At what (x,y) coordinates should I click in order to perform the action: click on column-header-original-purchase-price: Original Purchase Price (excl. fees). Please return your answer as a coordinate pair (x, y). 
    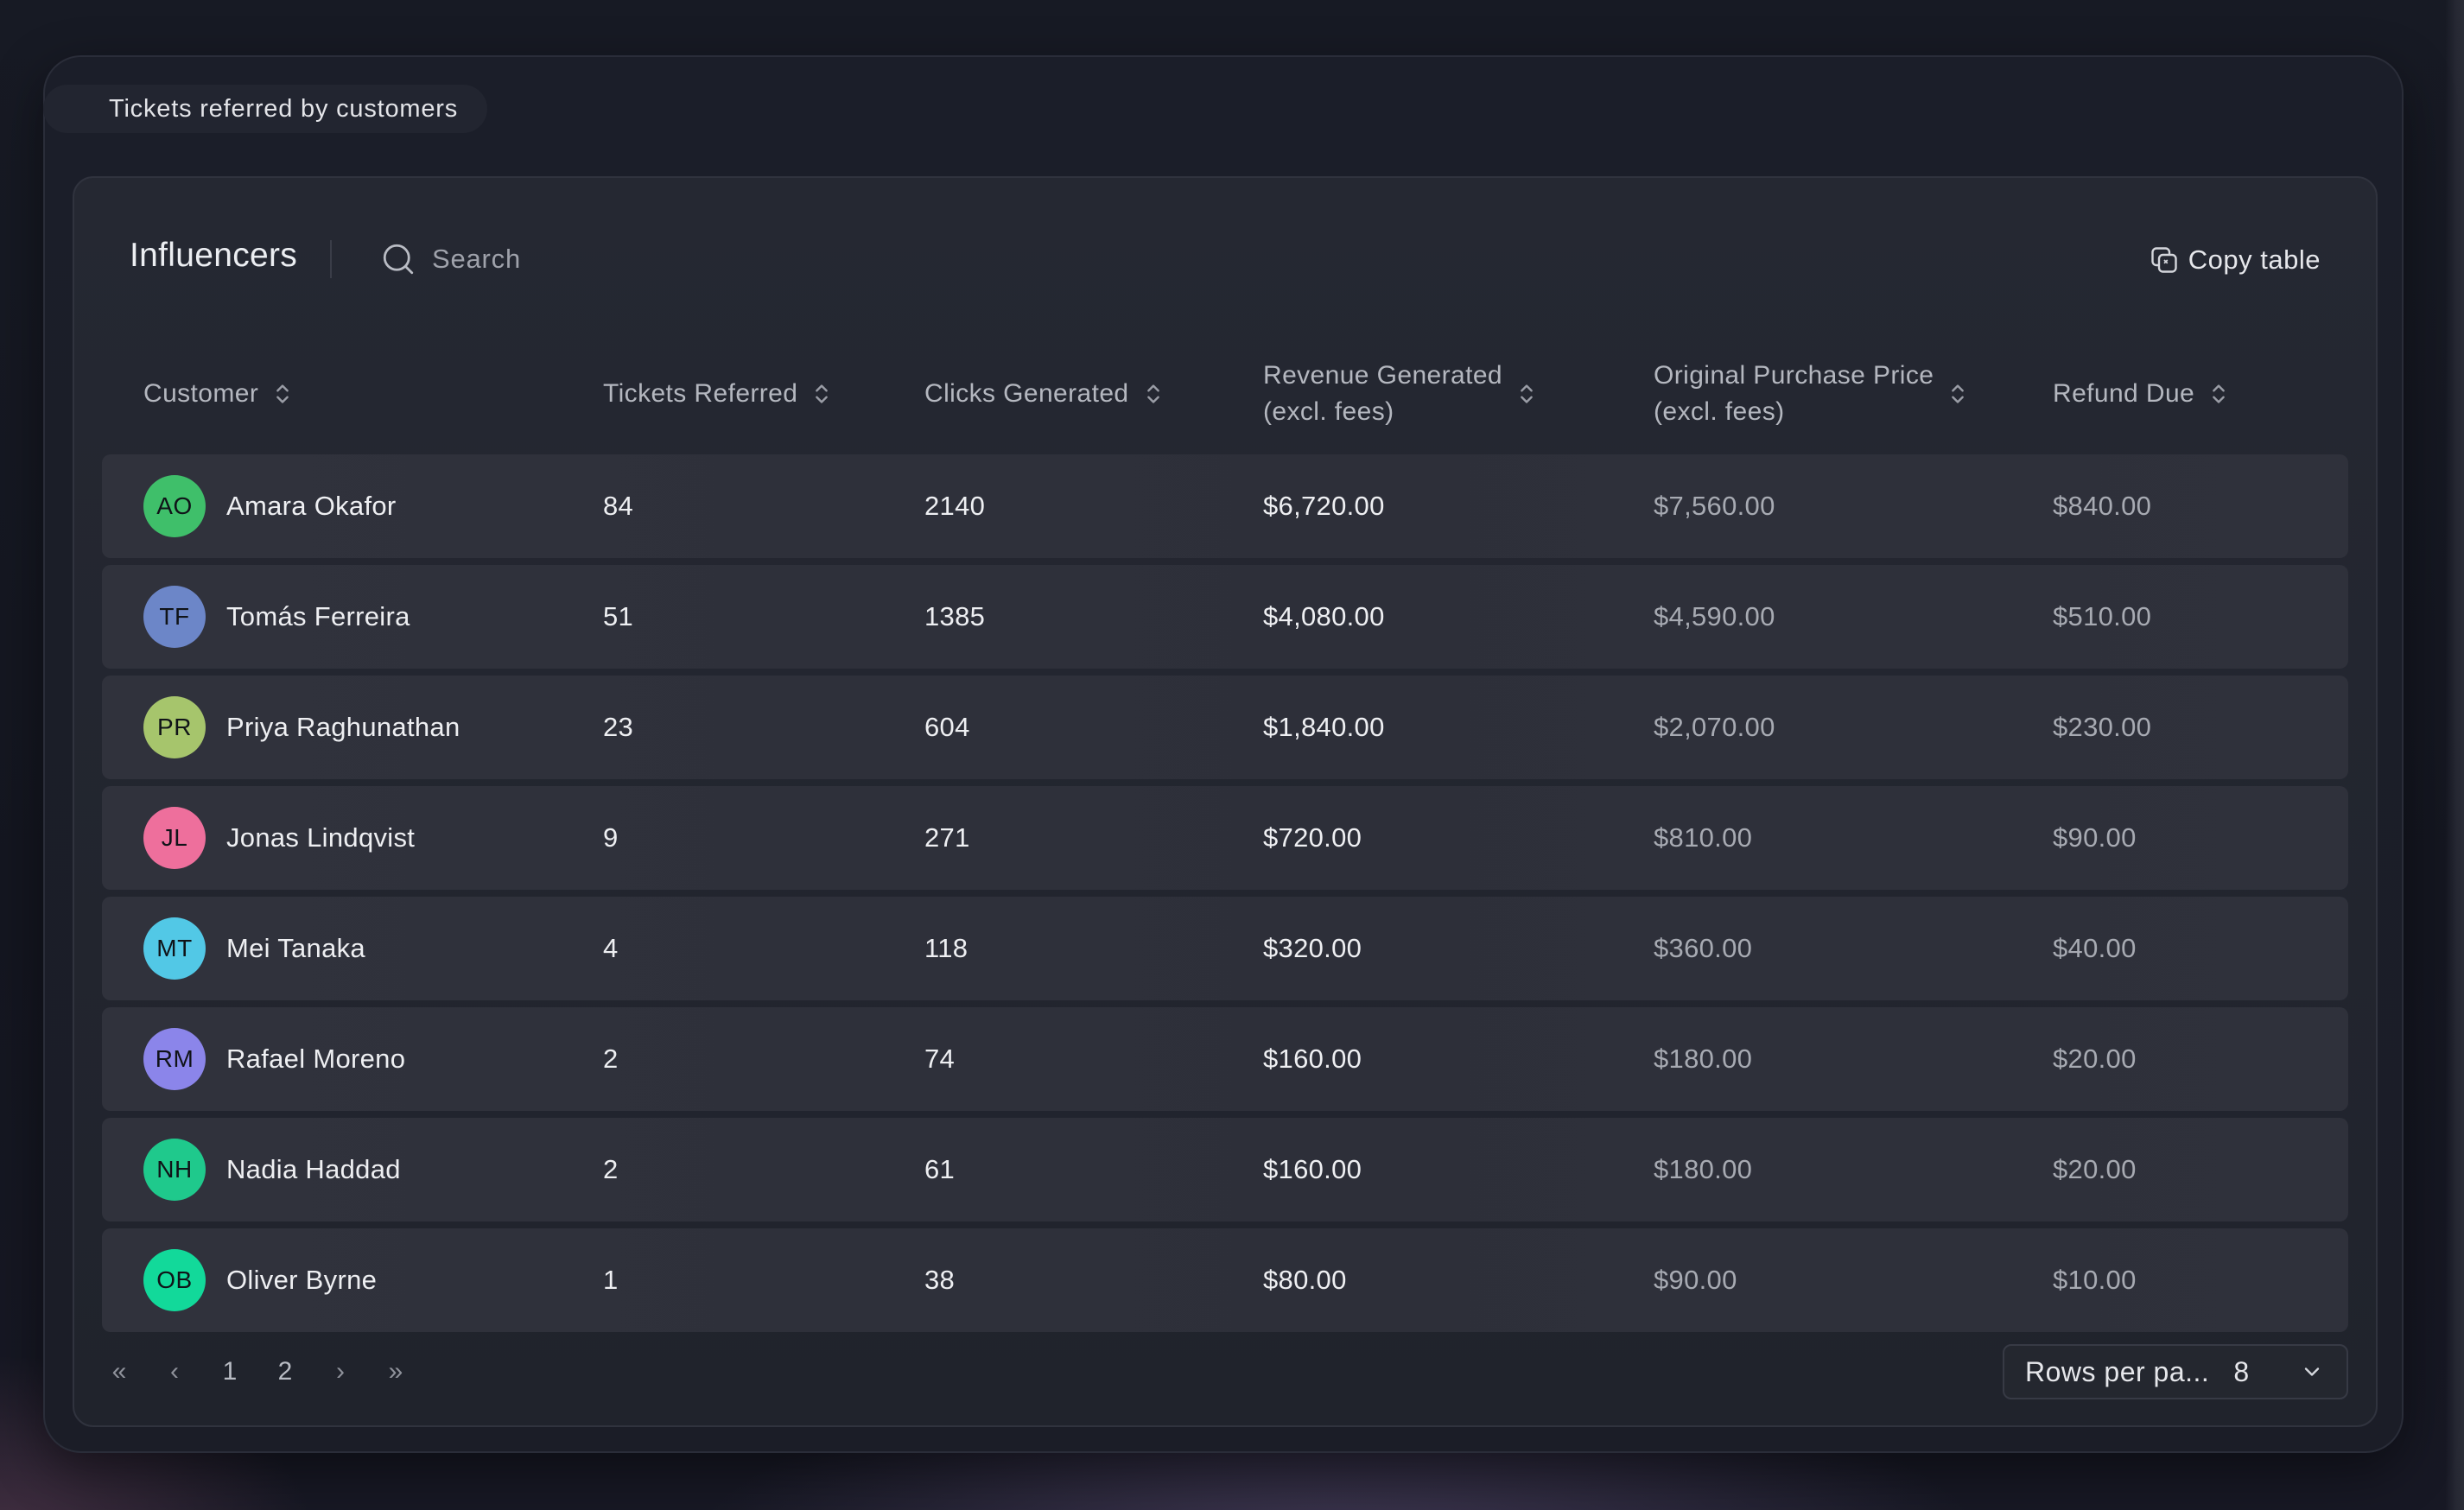
    Looking at the image, I should click on (1810, 394).